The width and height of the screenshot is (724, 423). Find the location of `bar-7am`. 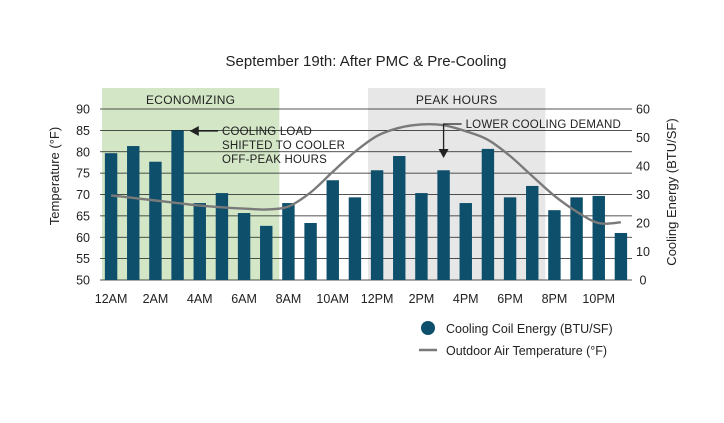

bar-7am is located at coordinates (266, 252).